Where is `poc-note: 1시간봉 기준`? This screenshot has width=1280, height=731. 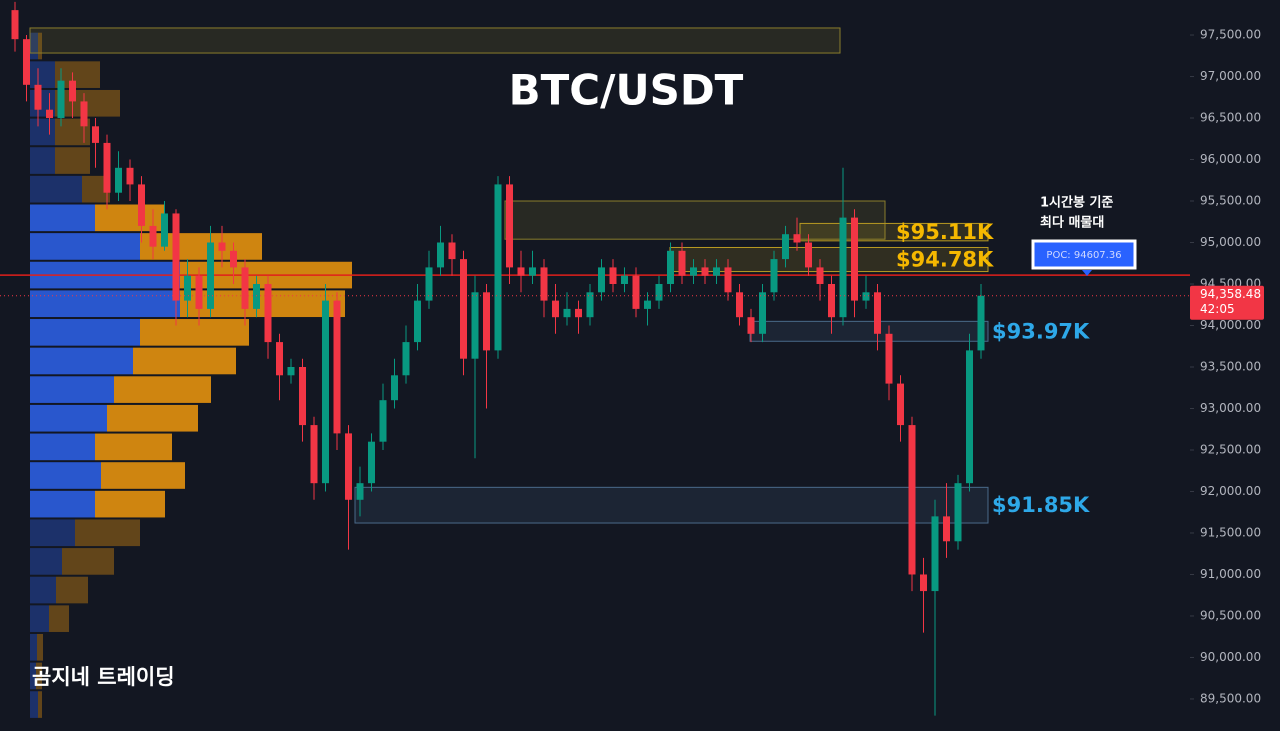 poc-note: 1시간봉 기준 is located at coordinates (1076, 203).